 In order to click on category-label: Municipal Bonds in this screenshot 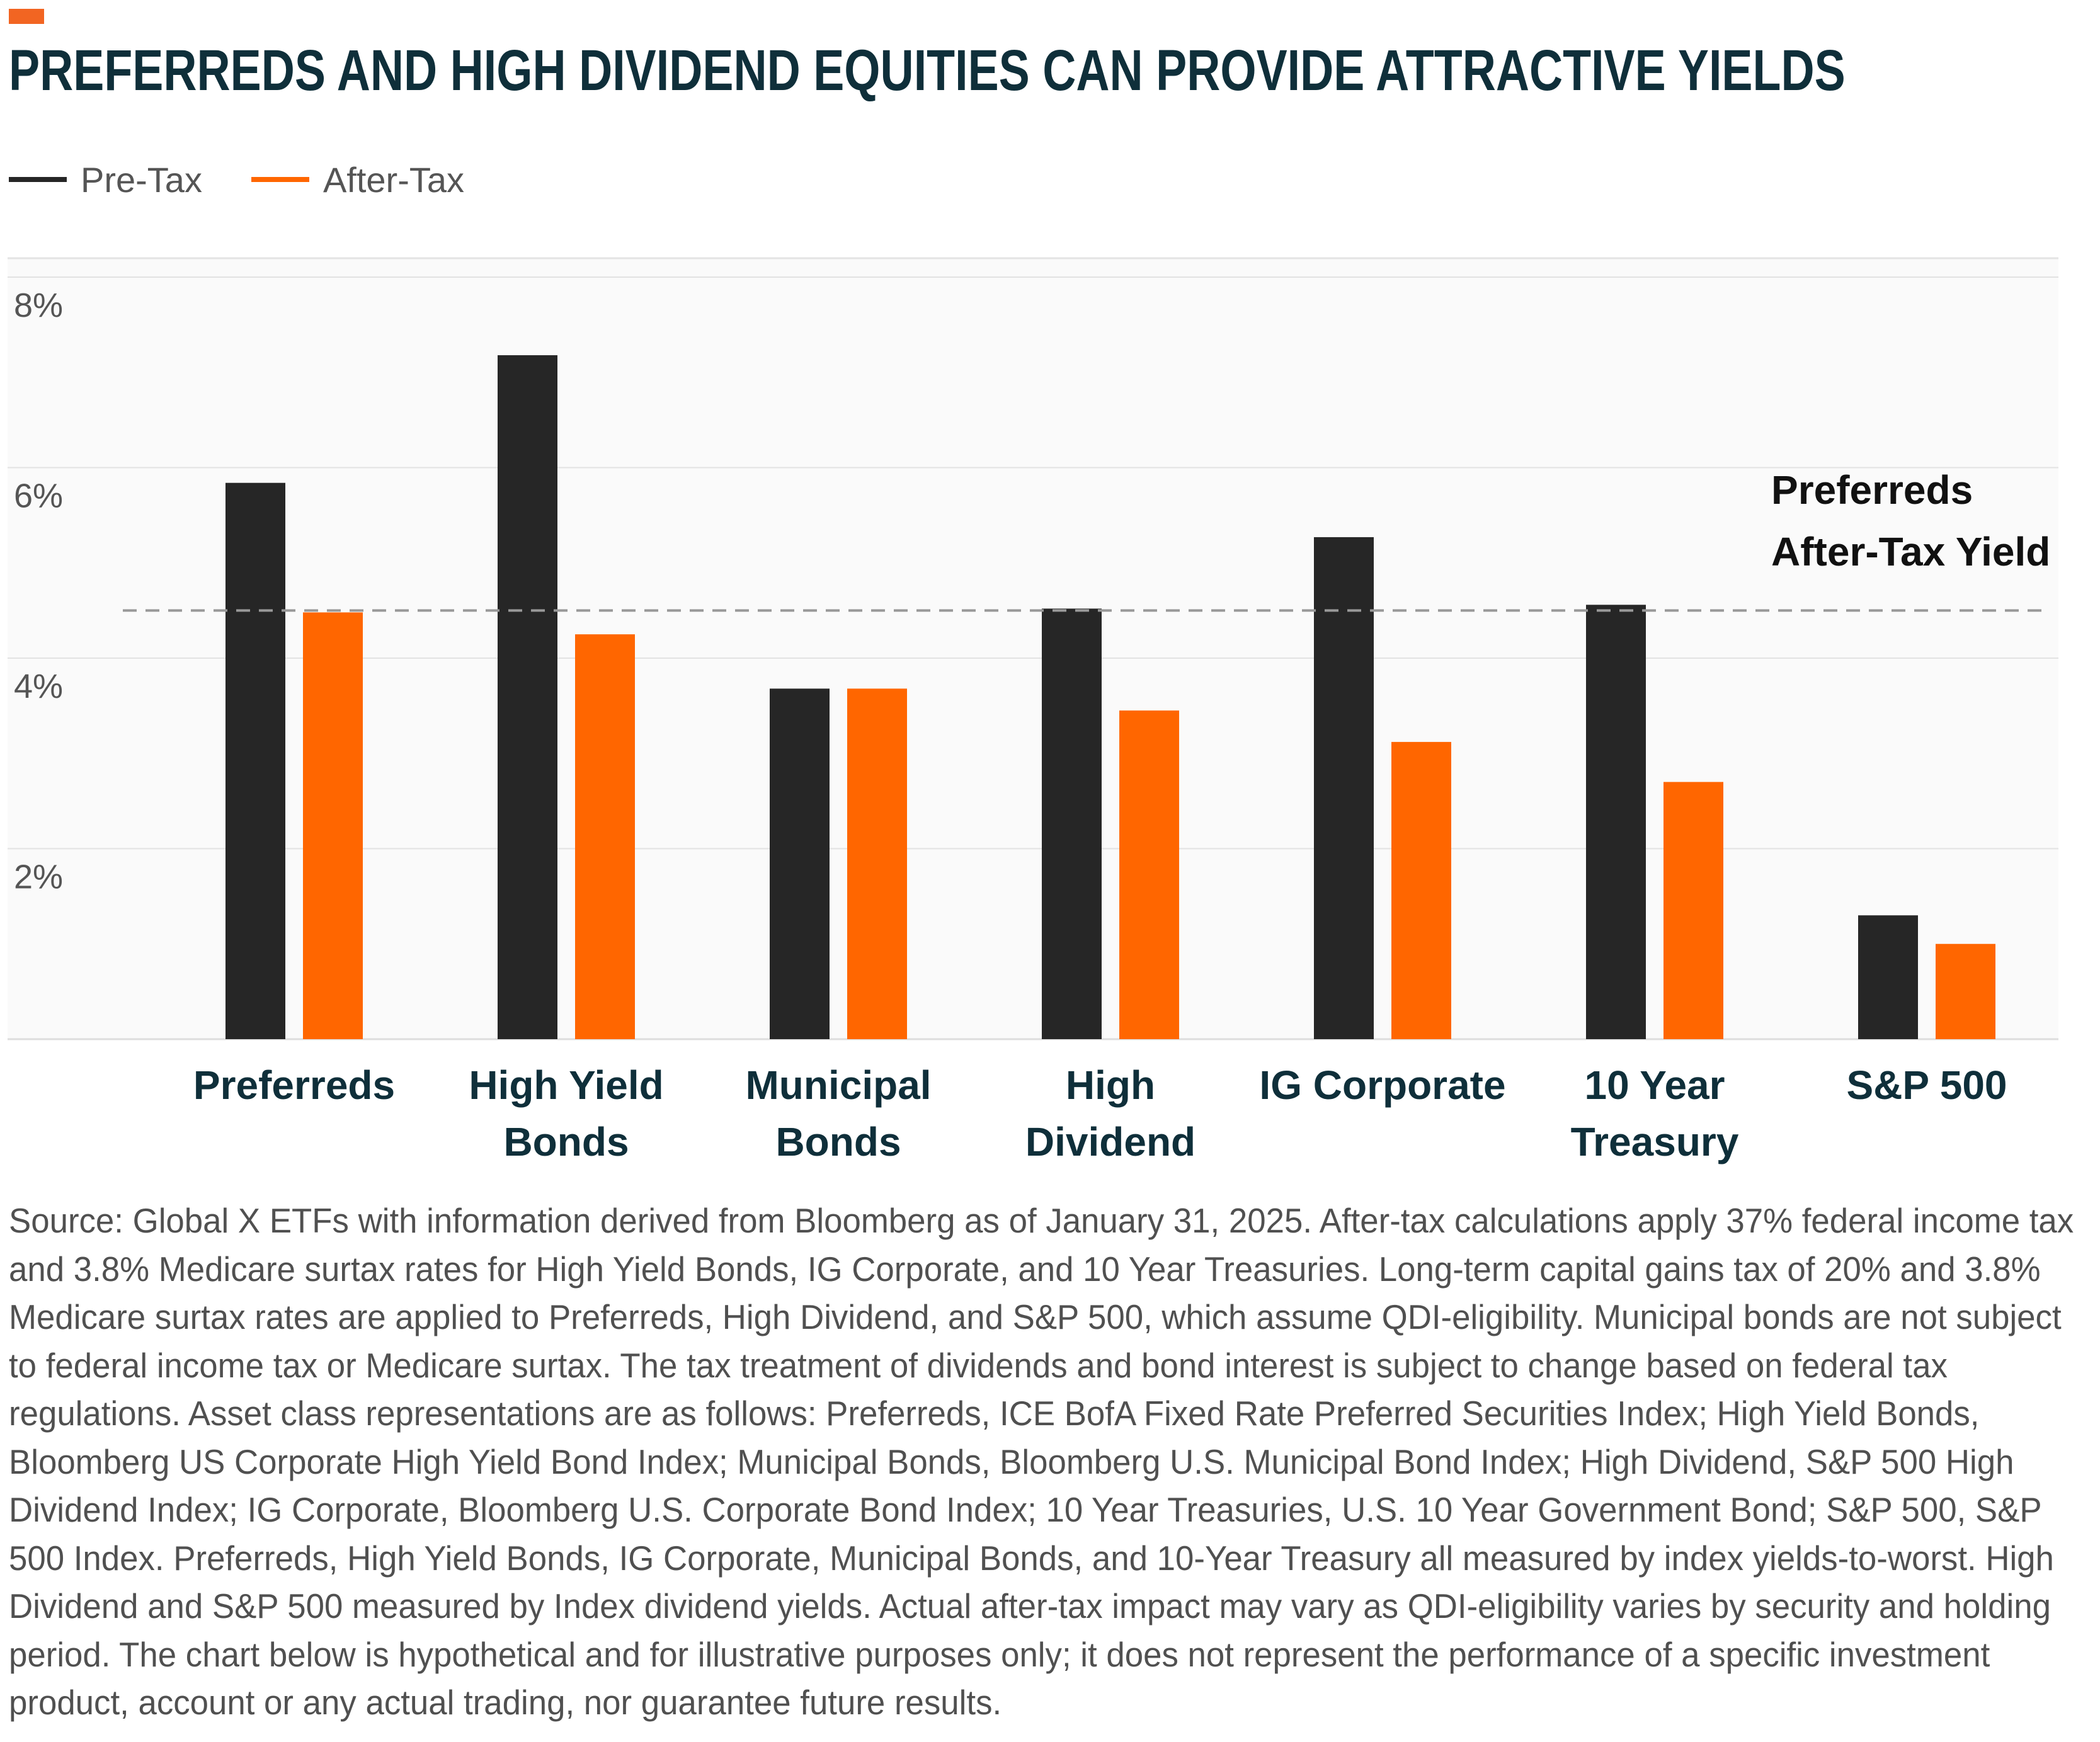, I will do `click(838, 1113)`.